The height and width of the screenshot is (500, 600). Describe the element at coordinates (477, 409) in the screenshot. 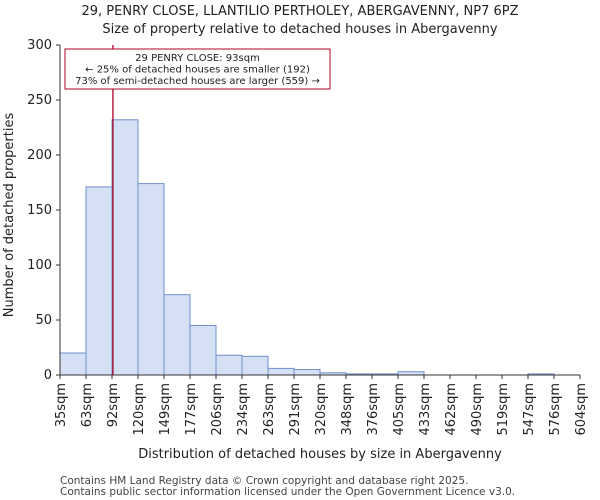

I see `x-tick-label-490sqm: 490sqm` at that location.